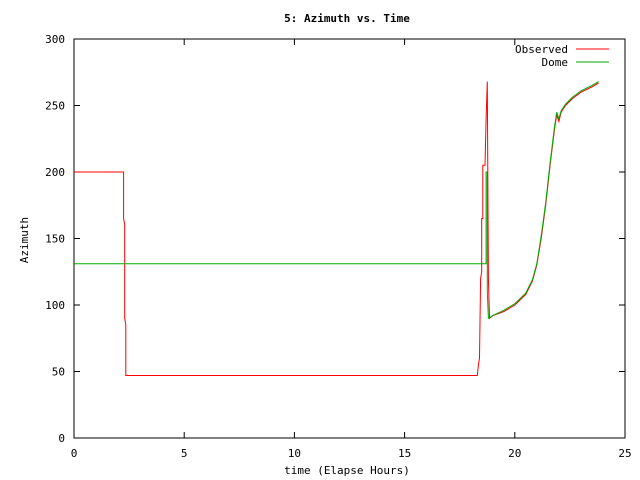  Describe the element at coordinates (58, 372) in the screenshot. I see `y-tick-label: 50` at that location.